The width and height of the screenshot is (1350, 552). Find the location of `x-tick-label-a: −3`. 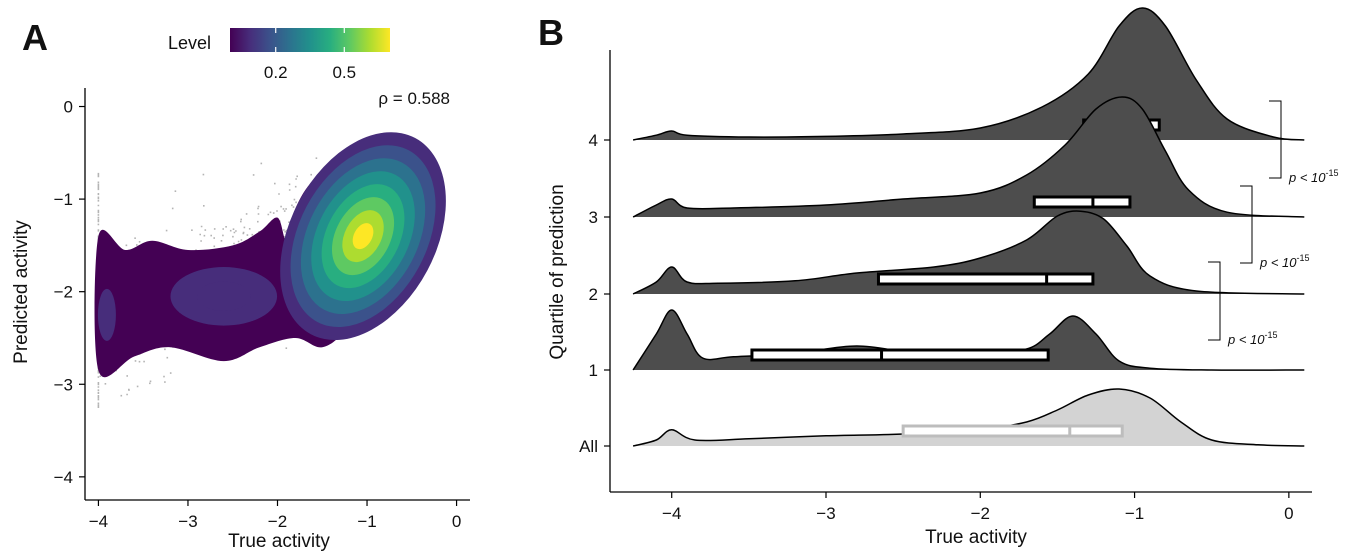

x-tick-label-a: −3 is located at coordinates (187, 521).